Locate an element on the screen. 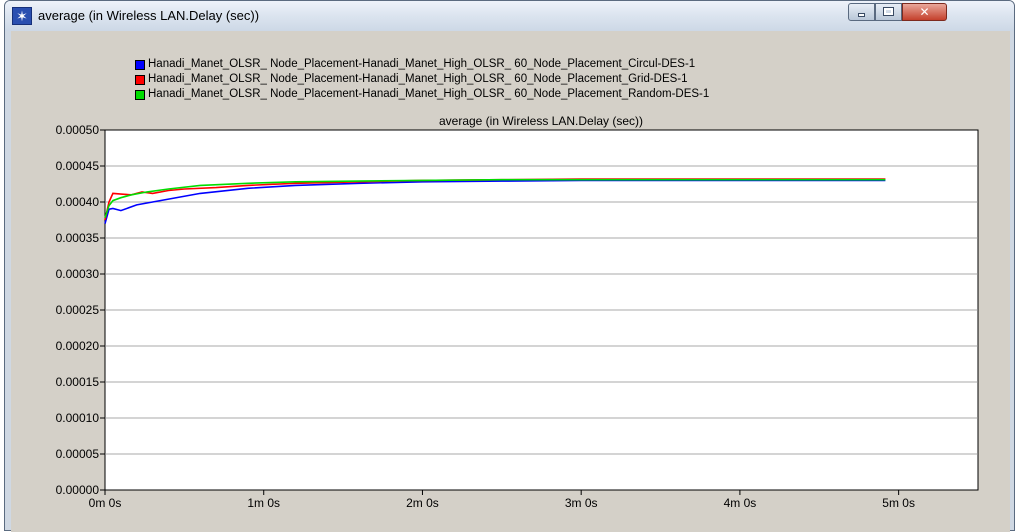 The height and width of the screenshot is (532, 1019). x-tick-label: 3m 0s is located at coordinates (581, 503).